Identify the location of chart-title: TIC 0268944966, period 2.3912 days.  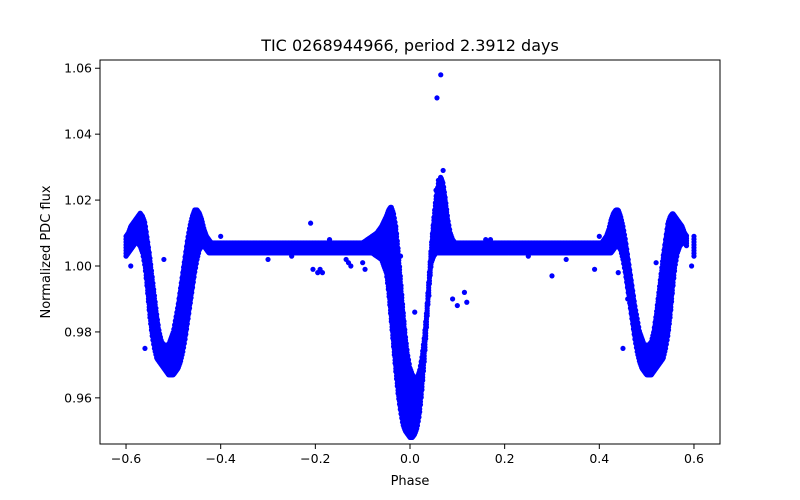
(409, 45).